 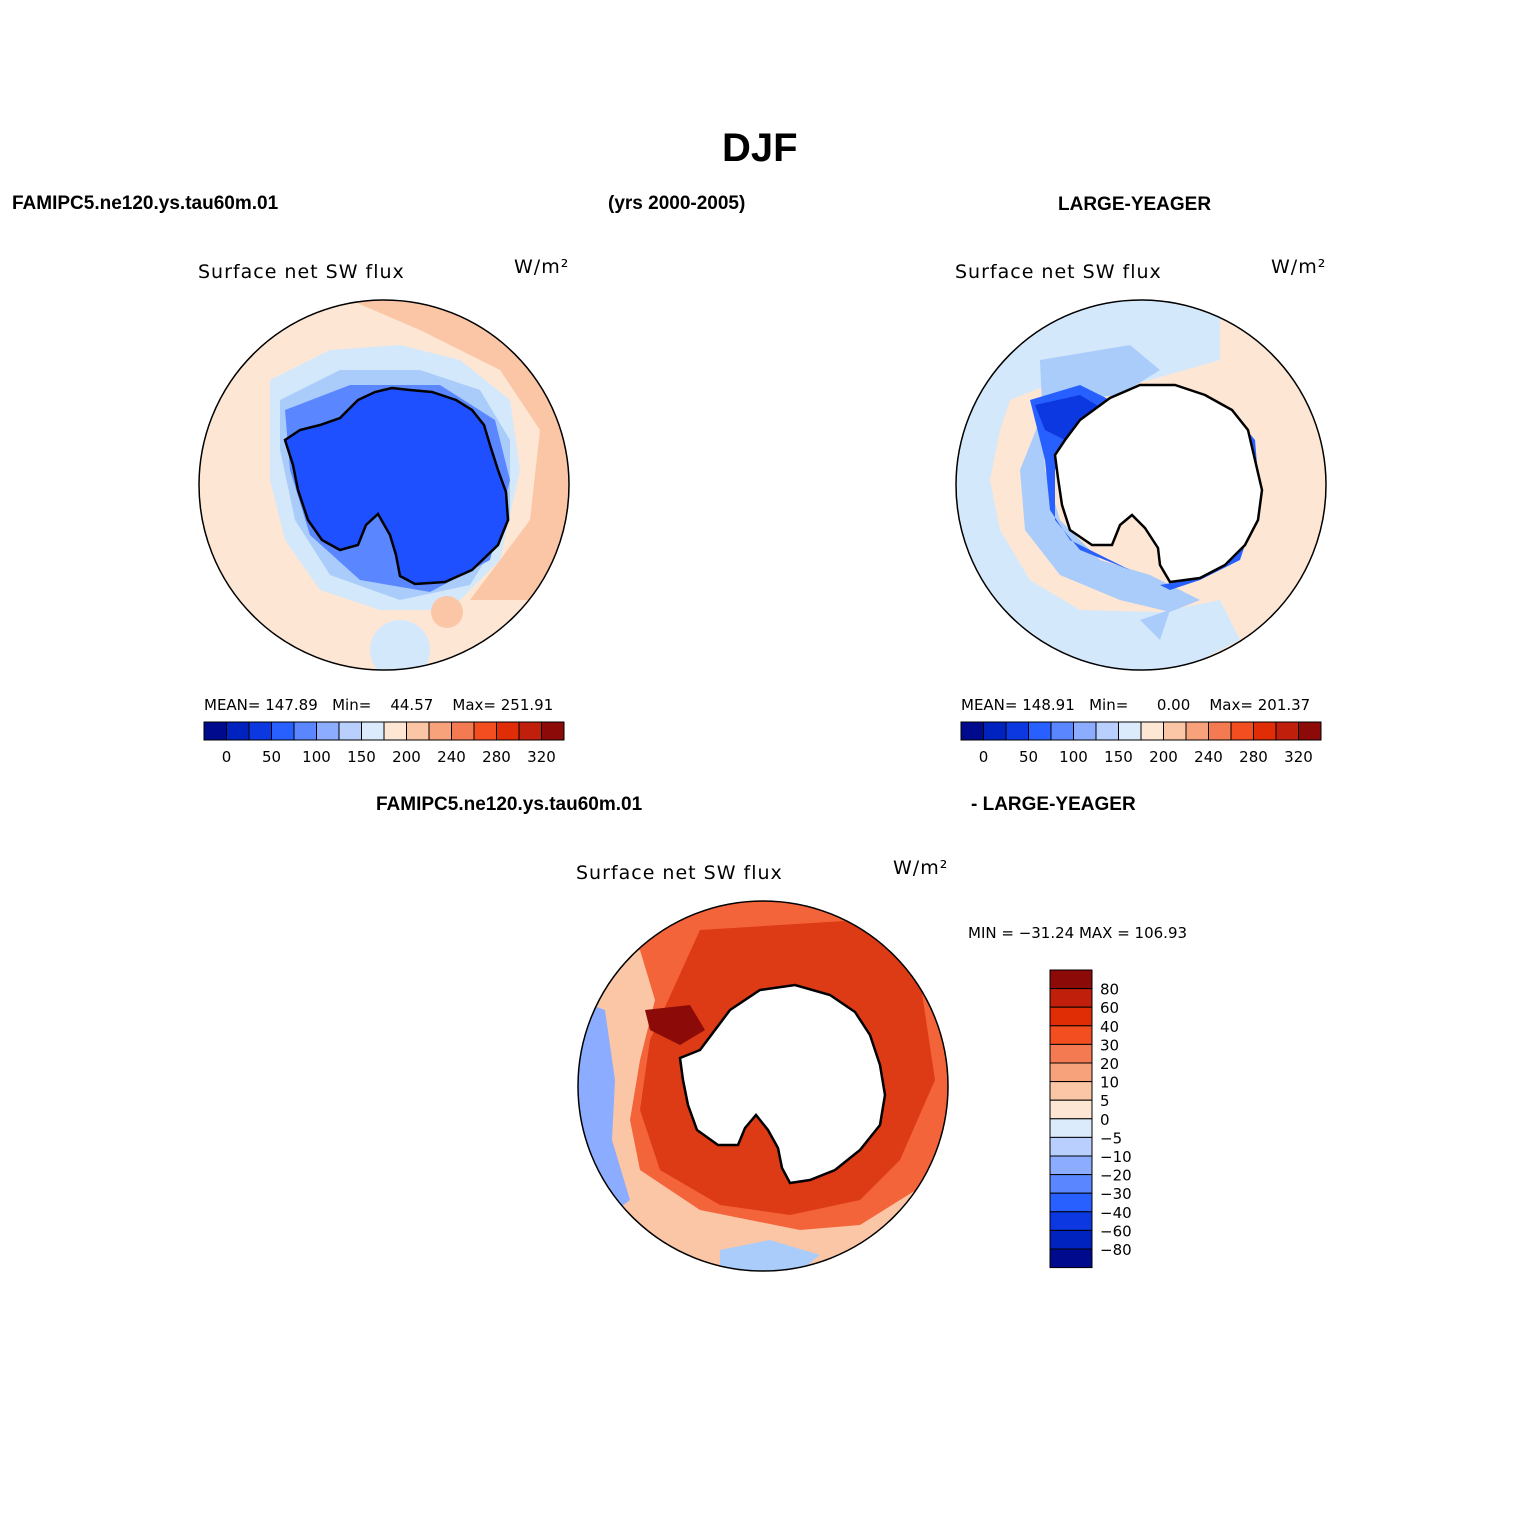 I want to click on panel1-stats: MEAN= 147.89 Min= 44.57 Max= 251.91, so click(x=378, y=705).